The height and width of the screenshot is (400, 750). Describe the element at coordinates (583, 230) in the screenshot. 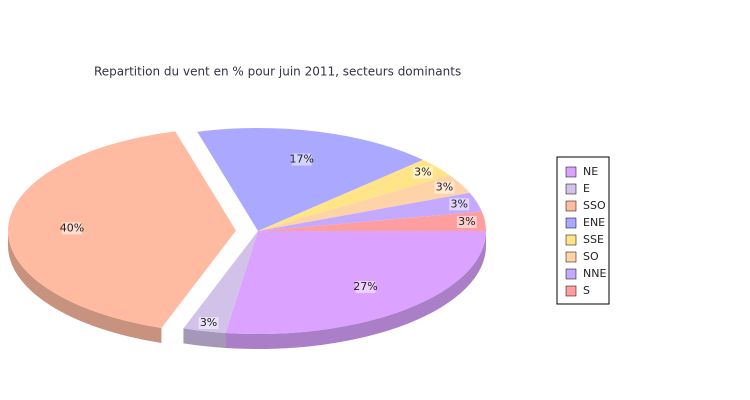

I see `legend` at that location.